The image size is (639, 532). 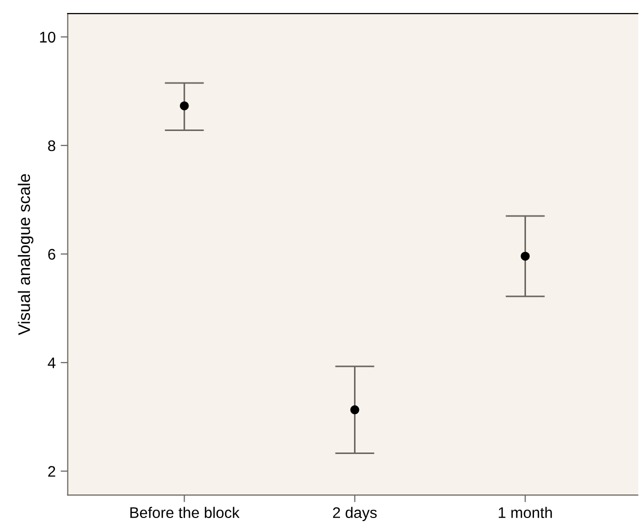 I want to click on y-axis-title: Visual analogue scale, so click(x=26, y=255).